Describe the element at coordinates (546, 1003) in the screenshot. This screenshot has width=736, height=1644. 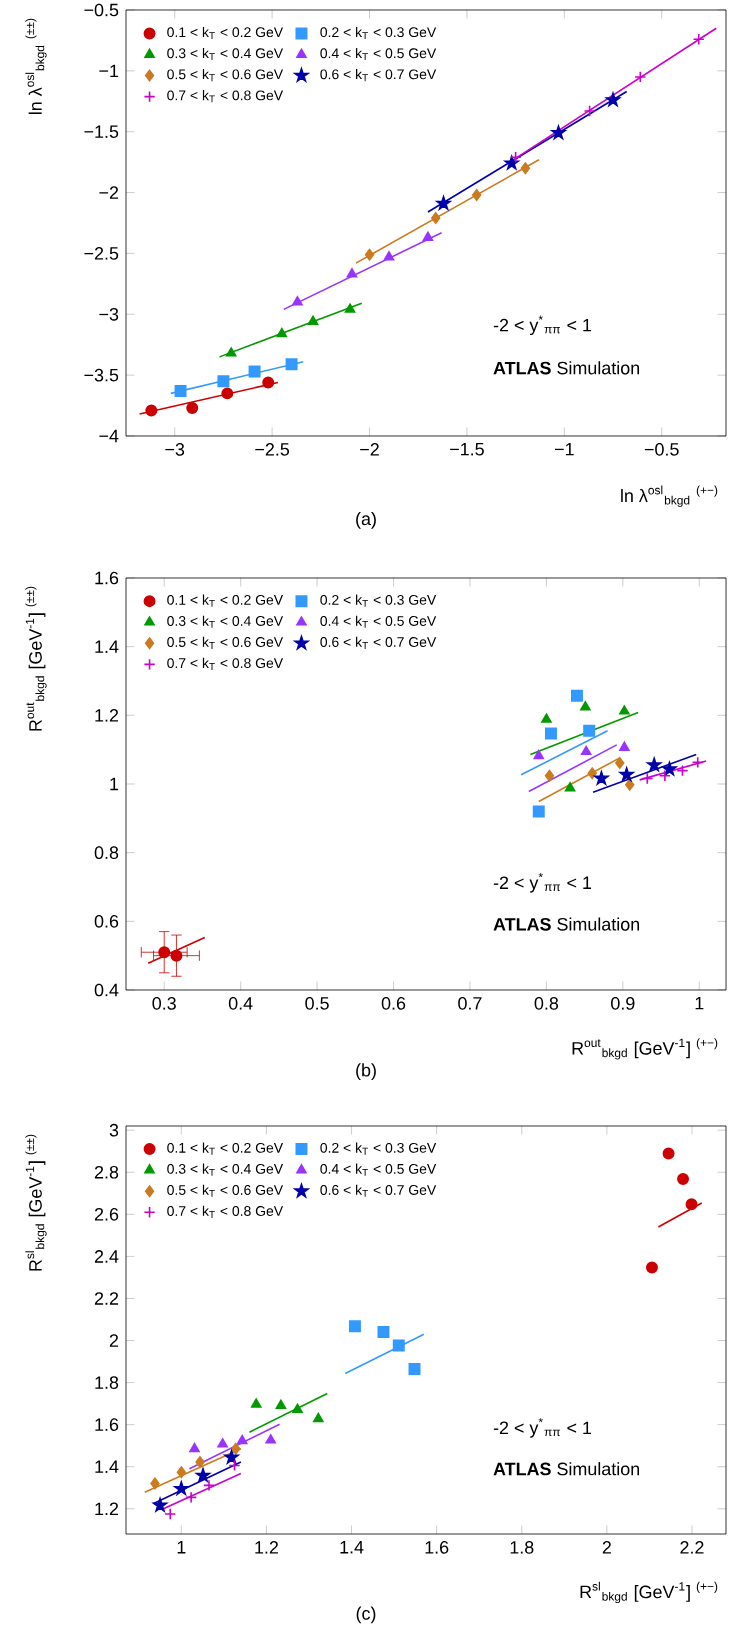
I see `x-tick-label: 0.8` at that location.